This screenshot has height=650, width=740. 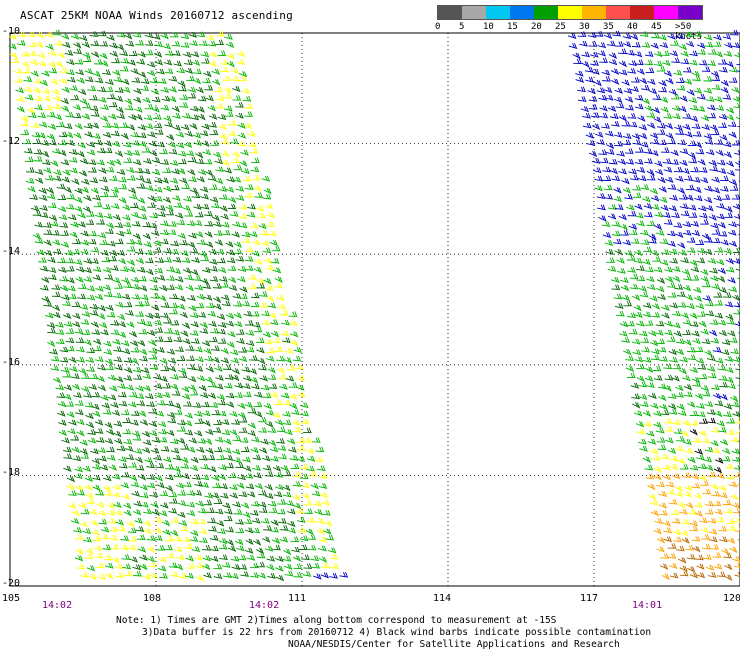 I want to click on legend-label-8: 40, so click(x=632, y=27).